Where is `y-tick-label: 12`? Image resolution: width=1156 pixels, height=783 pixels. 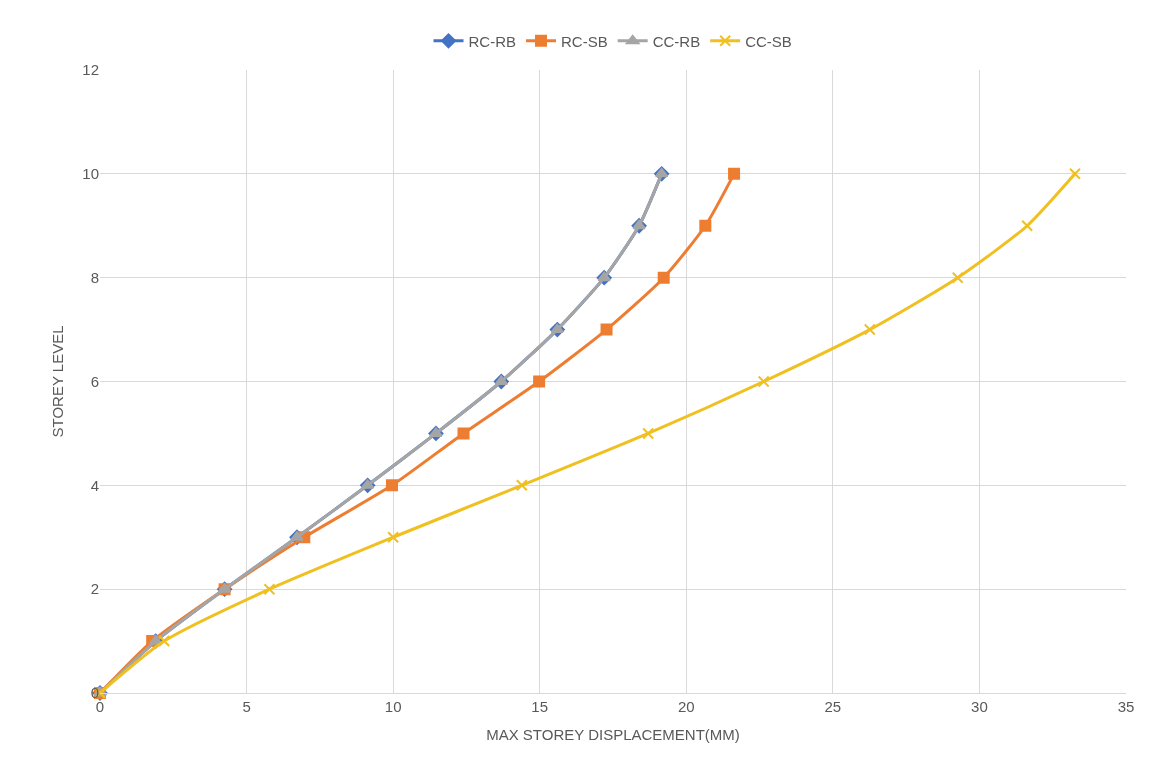
y-tick-label: 12 is located at coordinates (90, 70).